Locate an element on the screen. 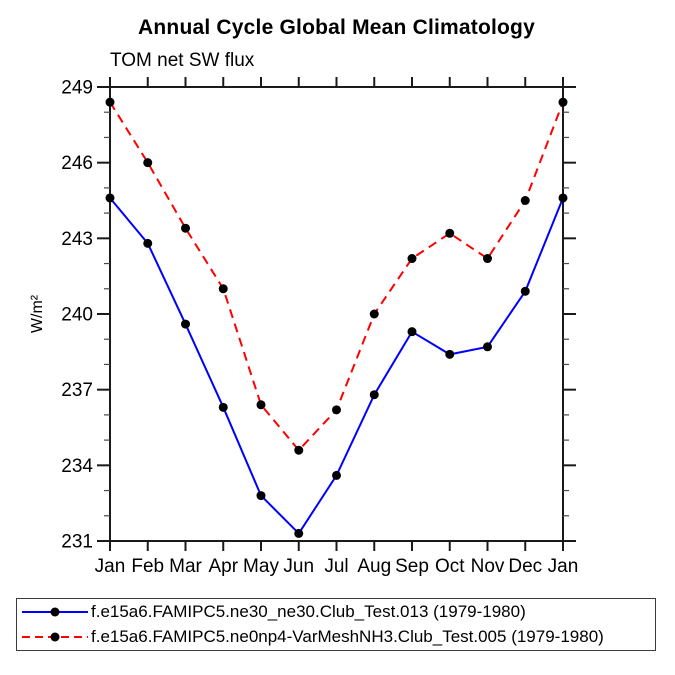  x-tick-label: Apr is located at coordinates (223, 566).